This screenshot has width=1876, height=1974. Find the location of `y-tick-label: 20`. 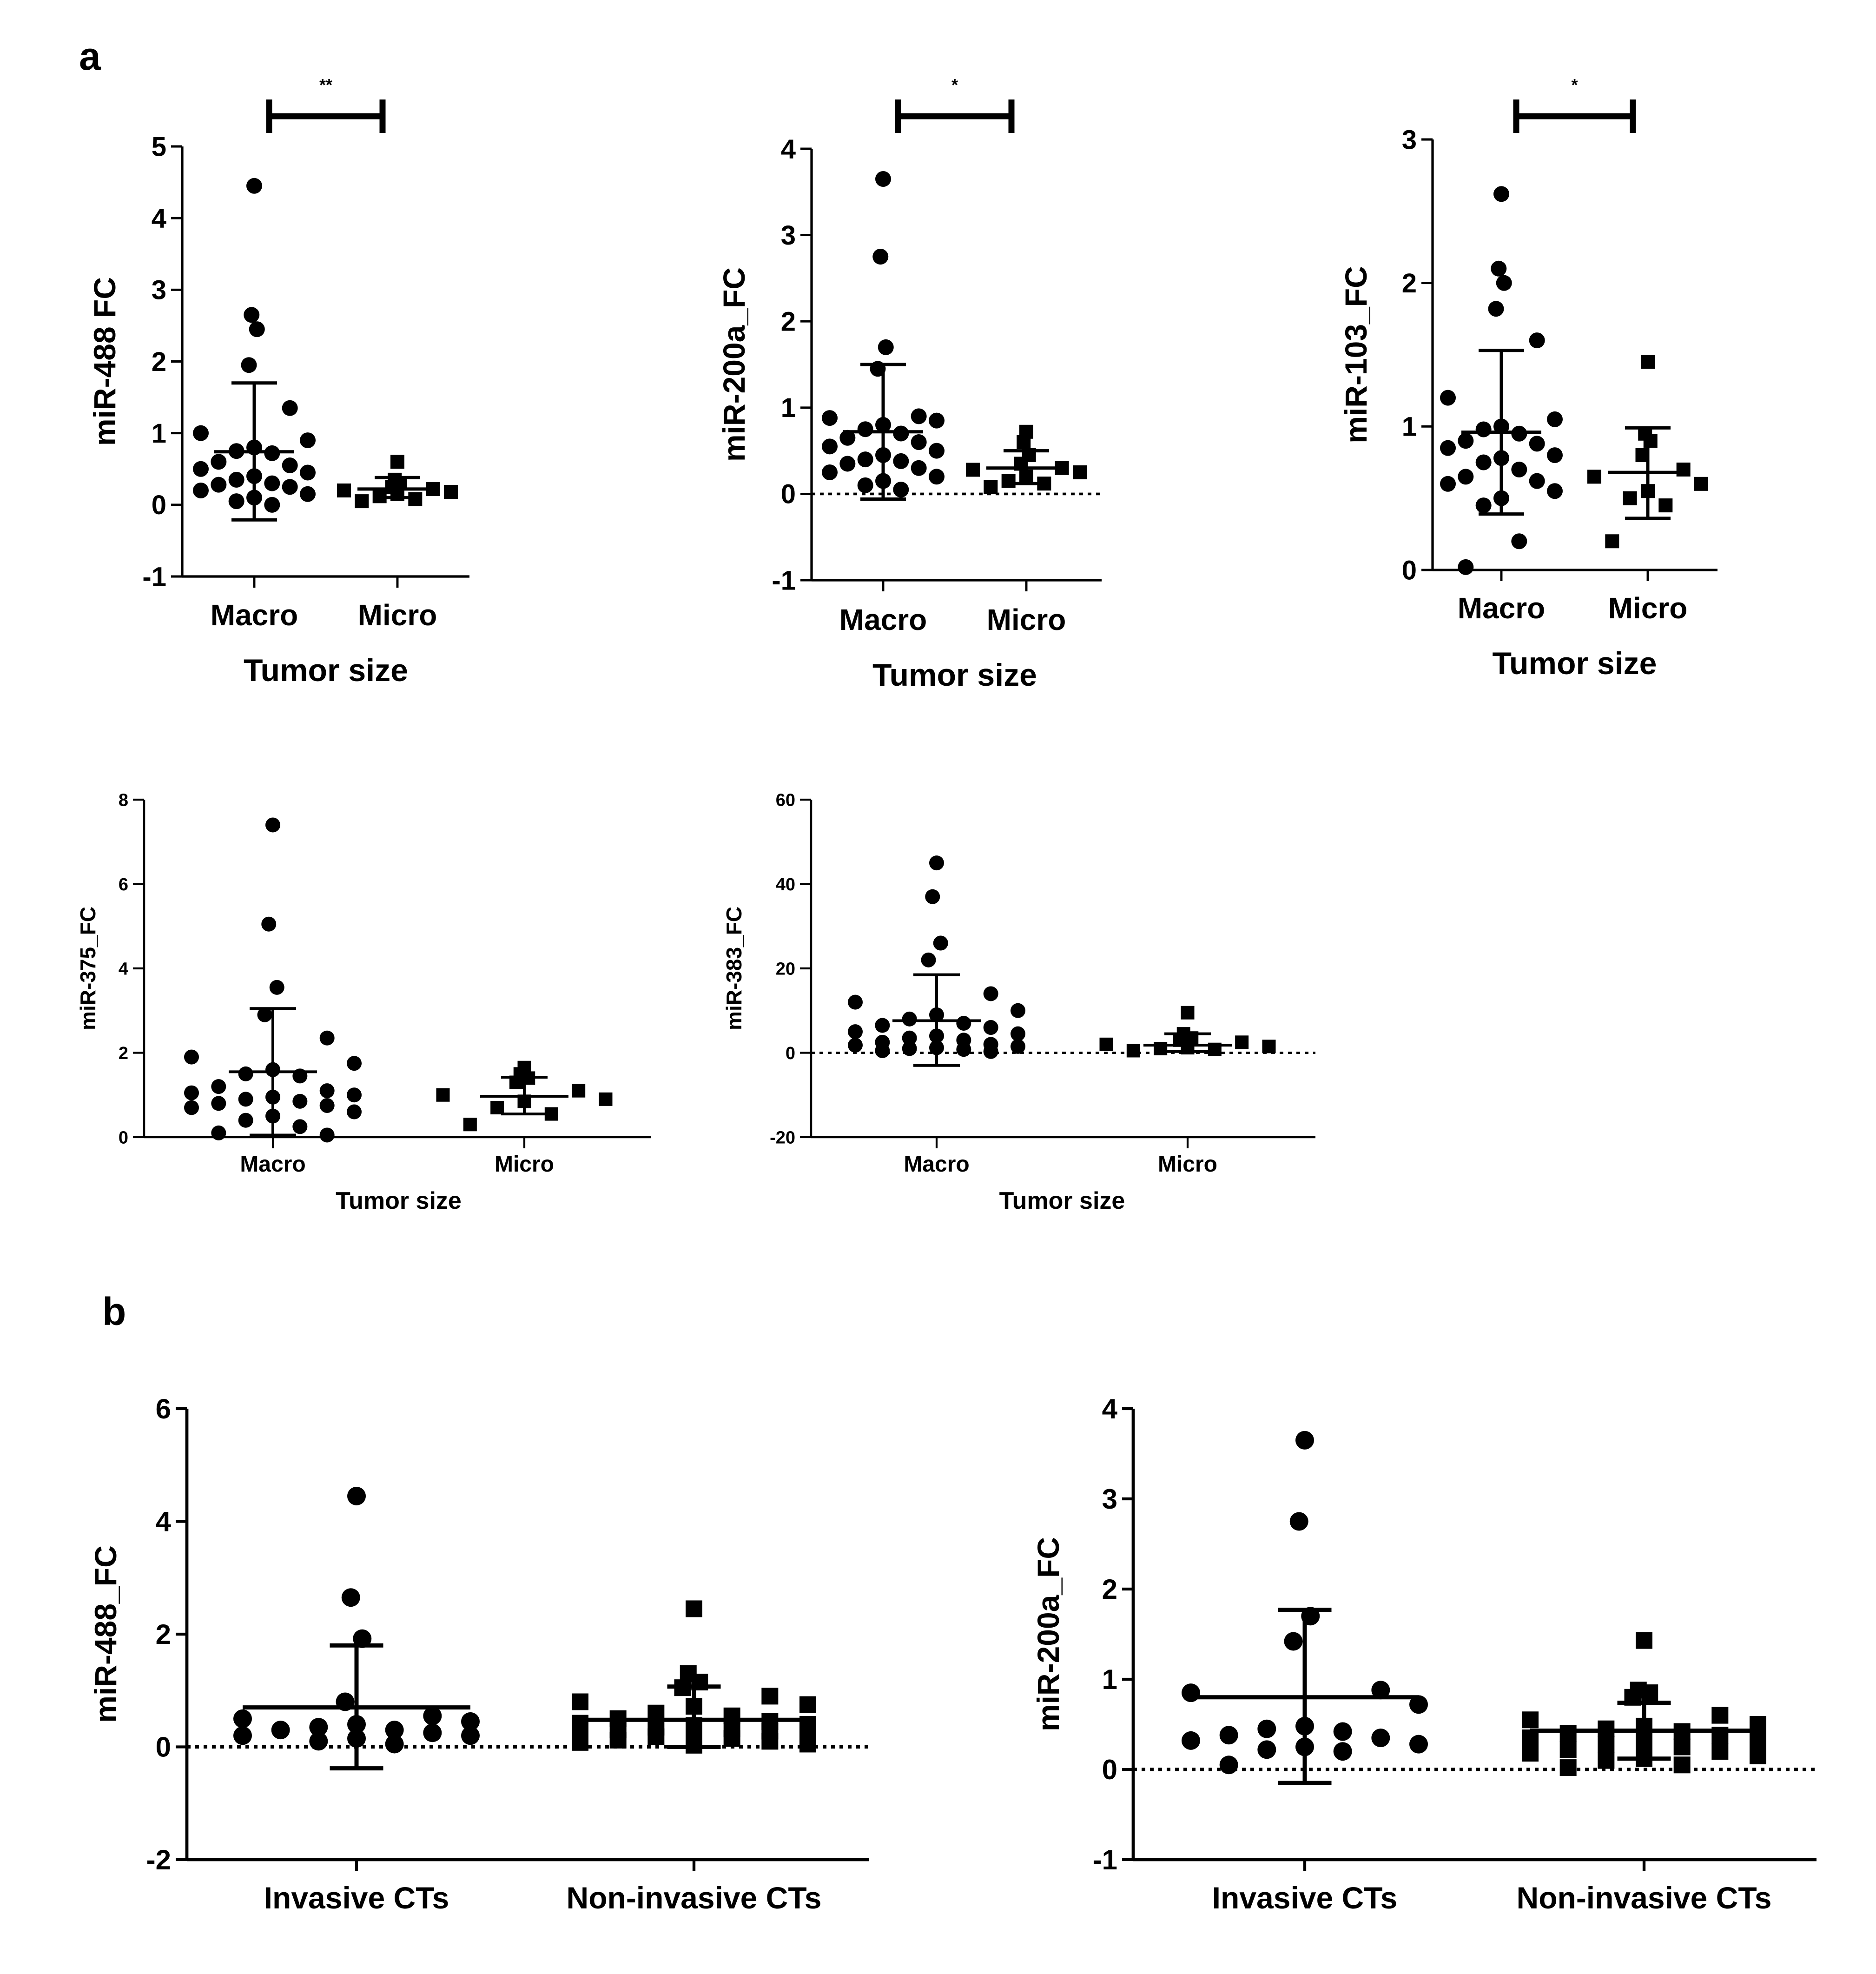

y-tick-label: 20 is located at coordinates (786, 969).